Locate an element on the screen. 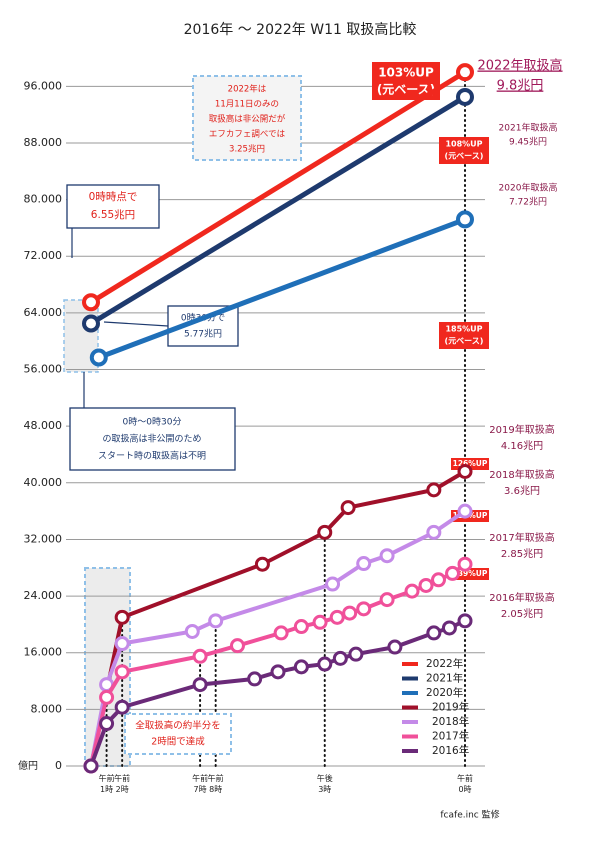 This screenshot has width=600, height=846. annotation-text: 3.6兆円 is located at coordinates (522, 491).